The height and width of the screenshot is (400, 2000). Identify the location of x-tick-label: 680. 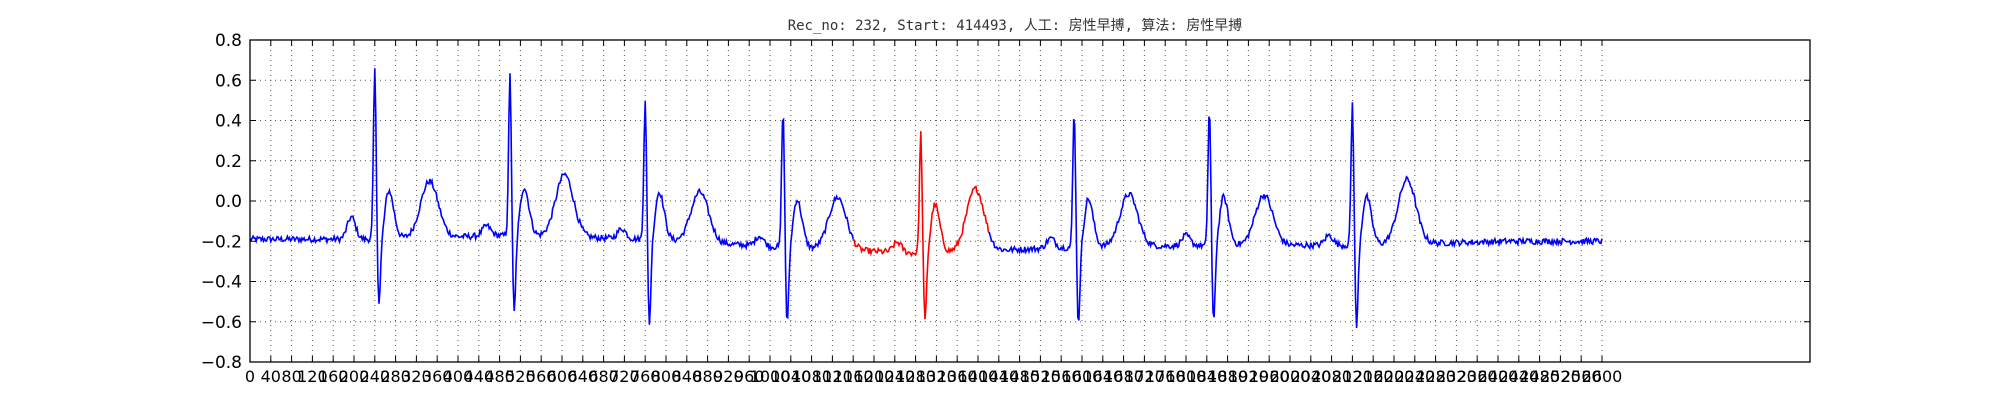
(603, 376).